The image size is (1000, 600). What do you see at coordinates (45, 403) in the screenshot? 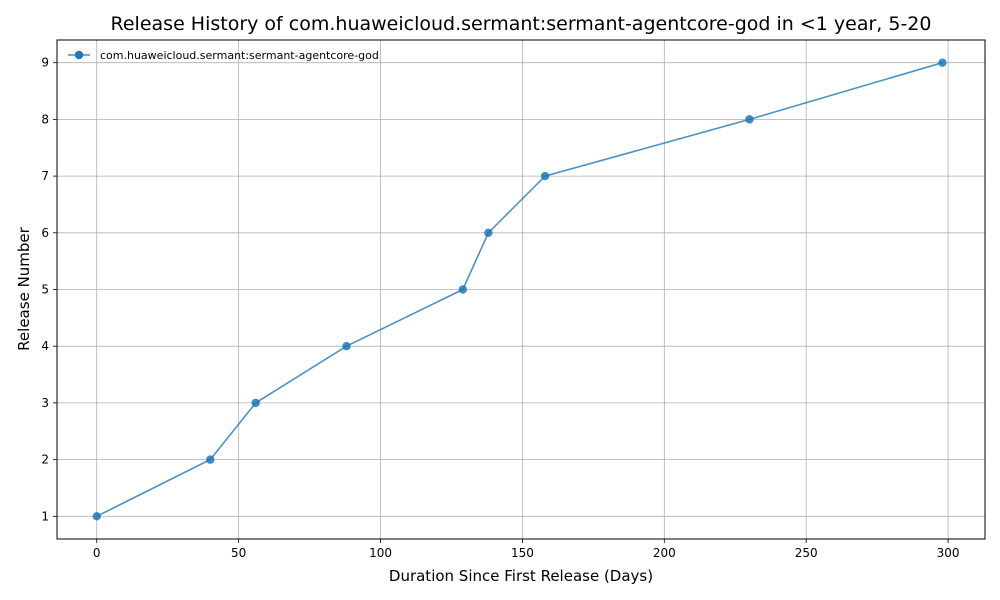
I see `y-tick-label: 3` at bounding box center [45, 403].